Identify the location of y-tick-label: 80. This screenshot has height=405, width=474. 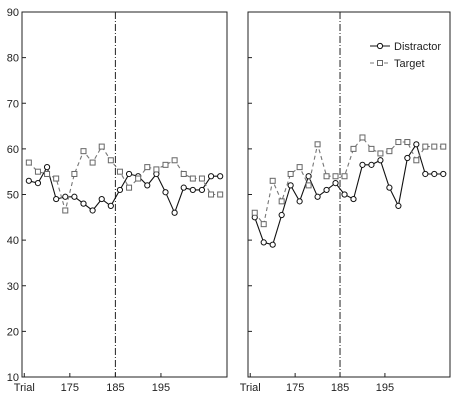
(13, 59).